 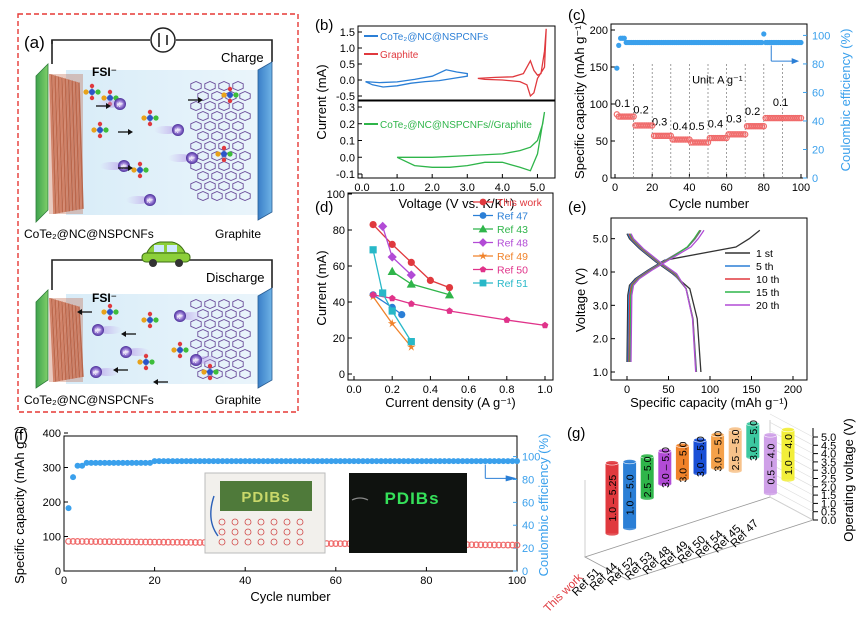 I want to click on ions-top: K⁺K⁺K⁺K⁺K⁺, so click(x=161, y=144).